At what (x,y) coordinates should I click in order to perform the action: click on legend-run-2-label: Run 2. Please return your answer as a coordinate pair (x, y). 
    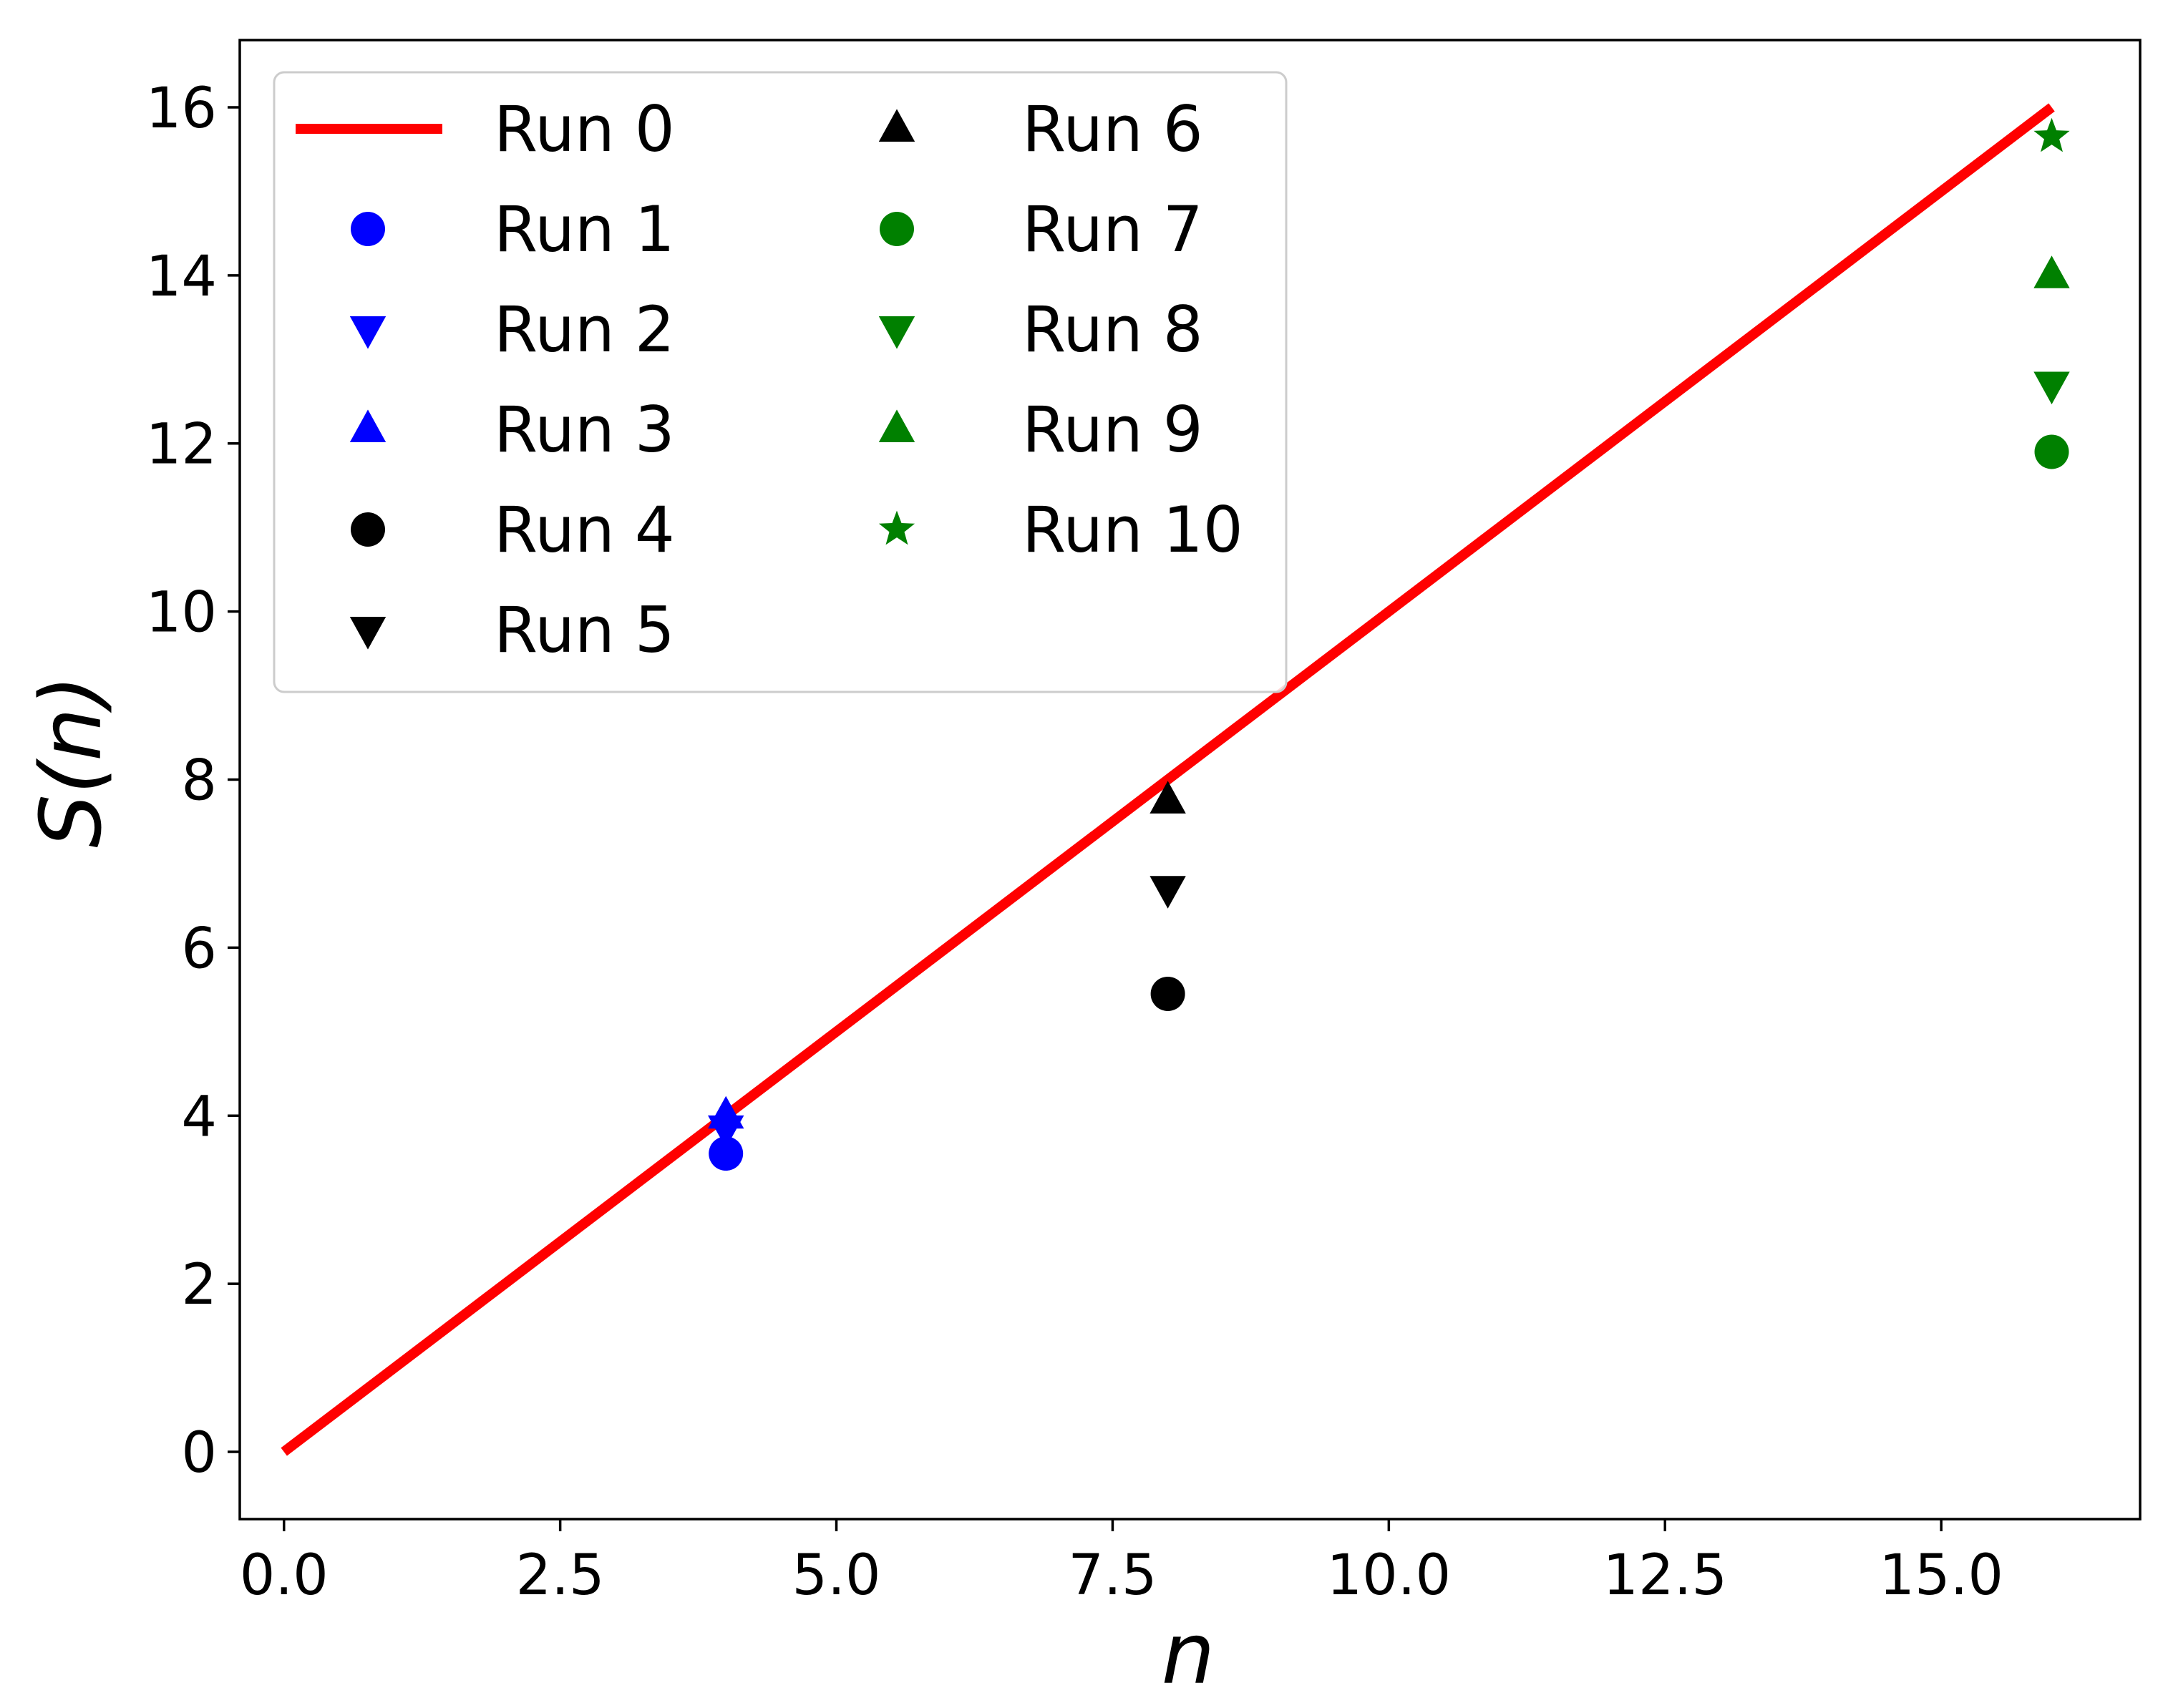
    Looking at the image, I should click on (584, 329).